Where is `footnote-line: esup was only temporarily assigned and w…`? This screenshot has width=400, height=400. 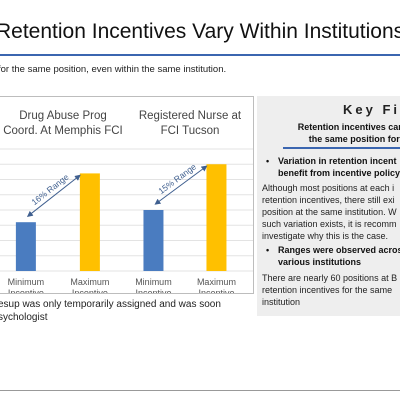 footnote-line: esup was only temporarily assigned and w… is located at coordinates (110, 304).